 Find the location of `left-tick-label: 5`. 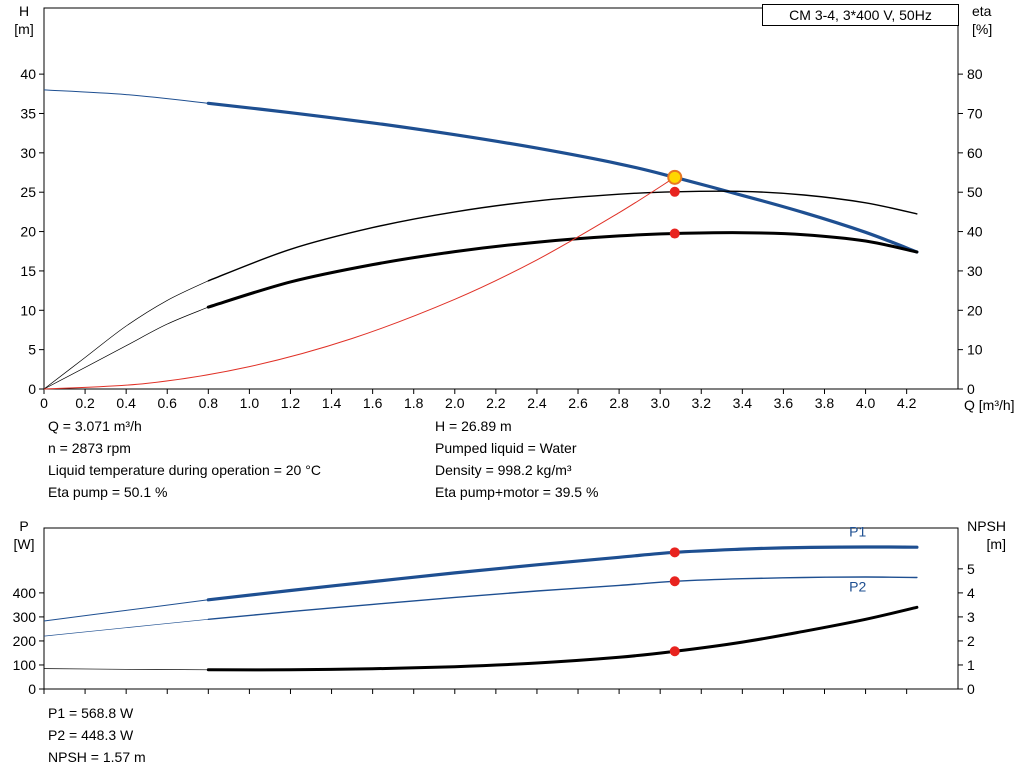

left-tick-label: 5 is located at coordinates (32, 350).